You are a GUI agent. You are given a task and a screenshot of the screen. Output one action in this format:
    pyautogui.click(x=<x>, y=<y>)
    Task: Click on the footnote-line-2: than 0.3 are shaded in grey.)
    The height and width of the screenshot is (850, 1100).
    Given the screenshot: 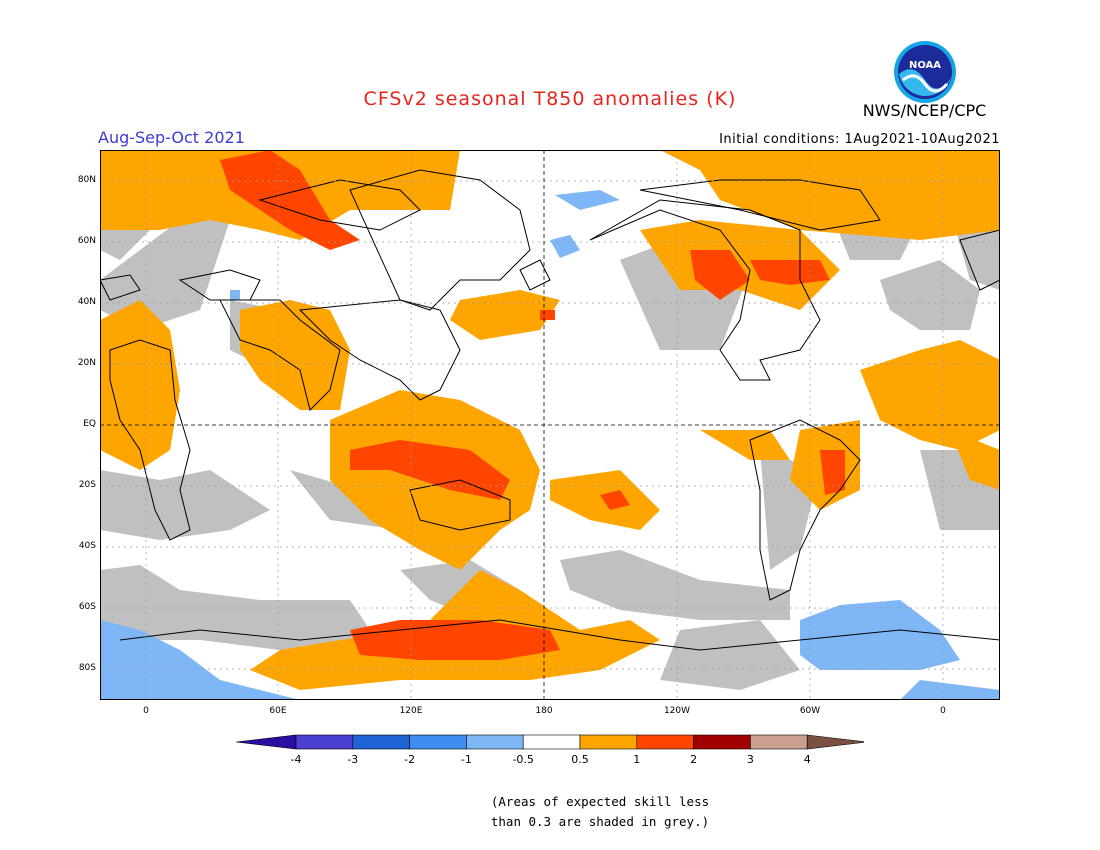 What is the action you would take?
    pyautogui.click(x=600, y=821)
    